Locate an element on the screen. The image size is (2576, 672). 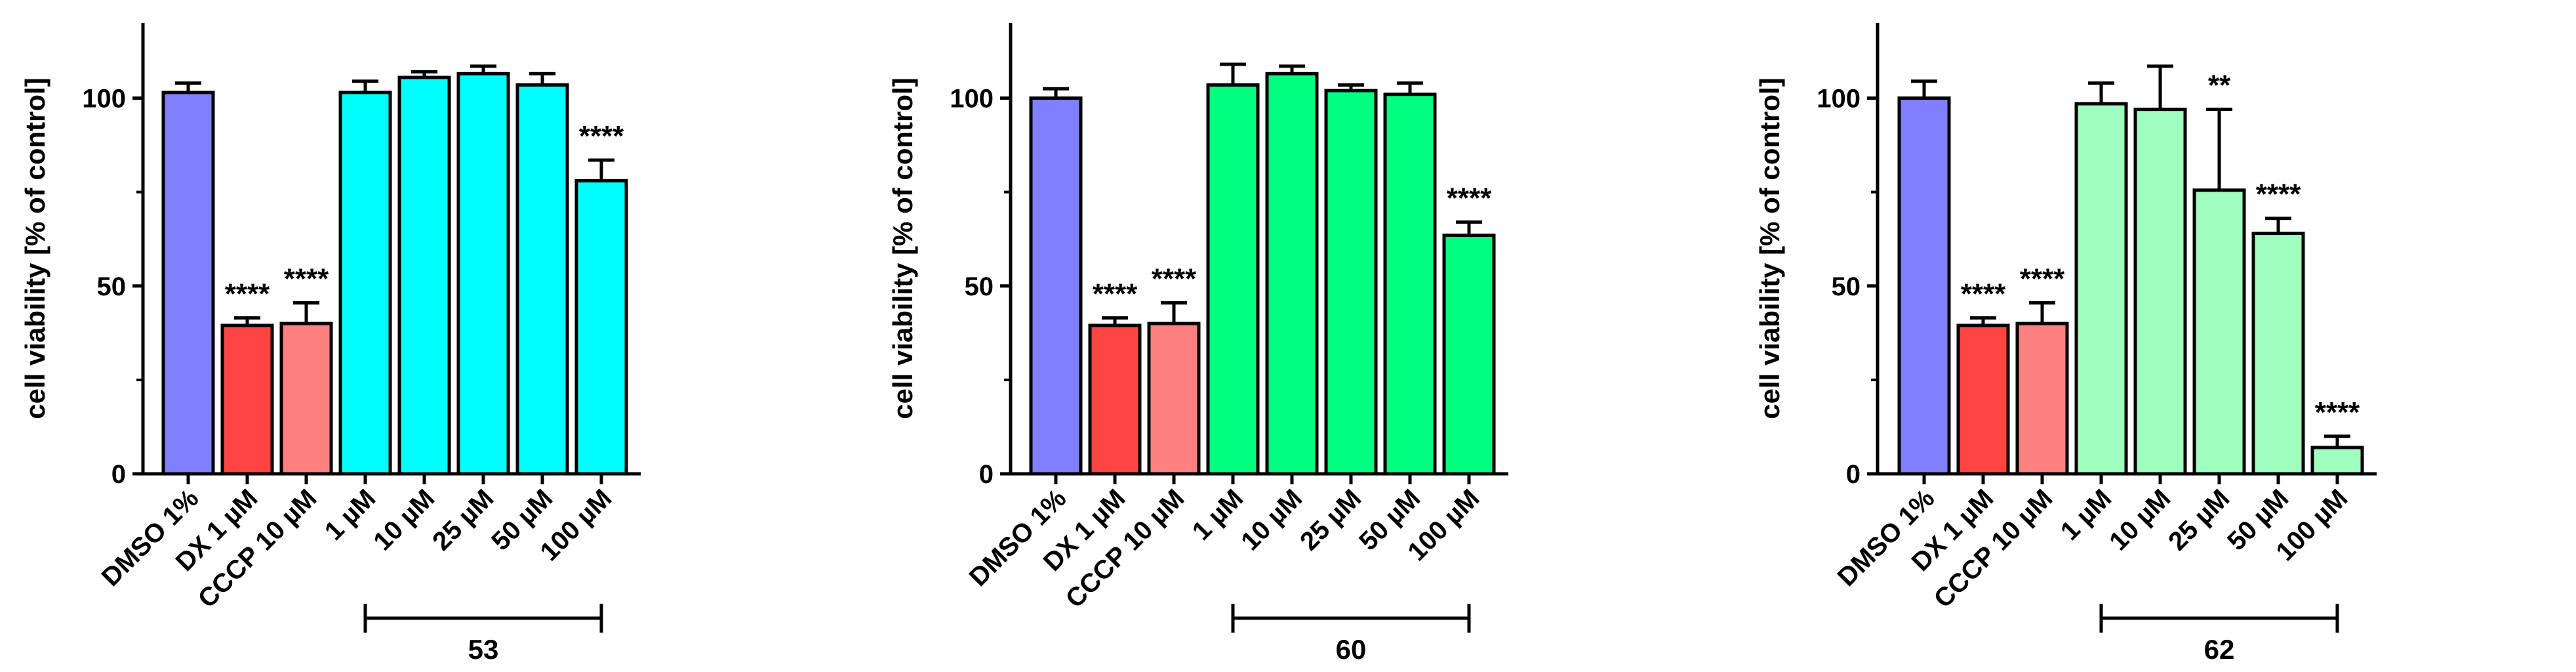
significance-label: ** is located at coordinates (2219, 86).